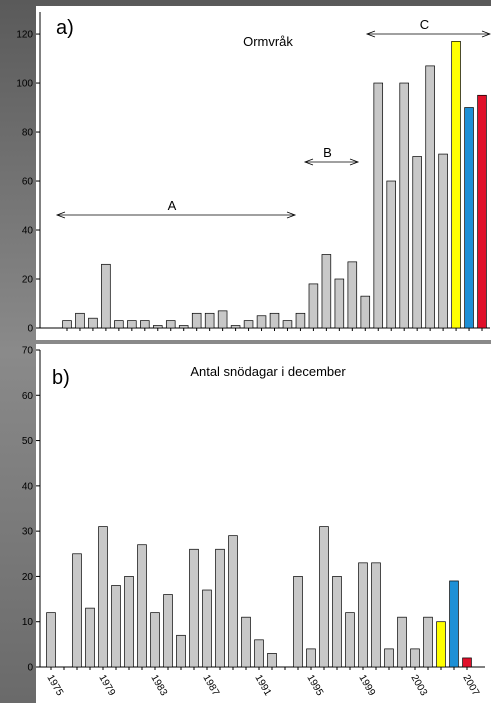 Image resolution: width=491 pixels, height=708 pixels. I want to click on y-tick-label: 50, so click(28, 441).